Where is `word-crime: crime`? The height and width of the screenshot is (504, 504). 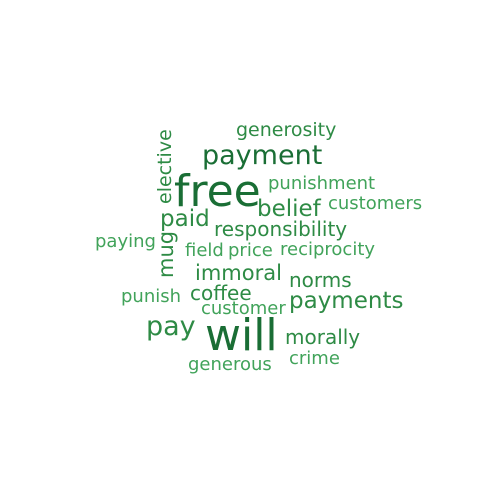
word-crime: crime is located at coordinates (314, 358).